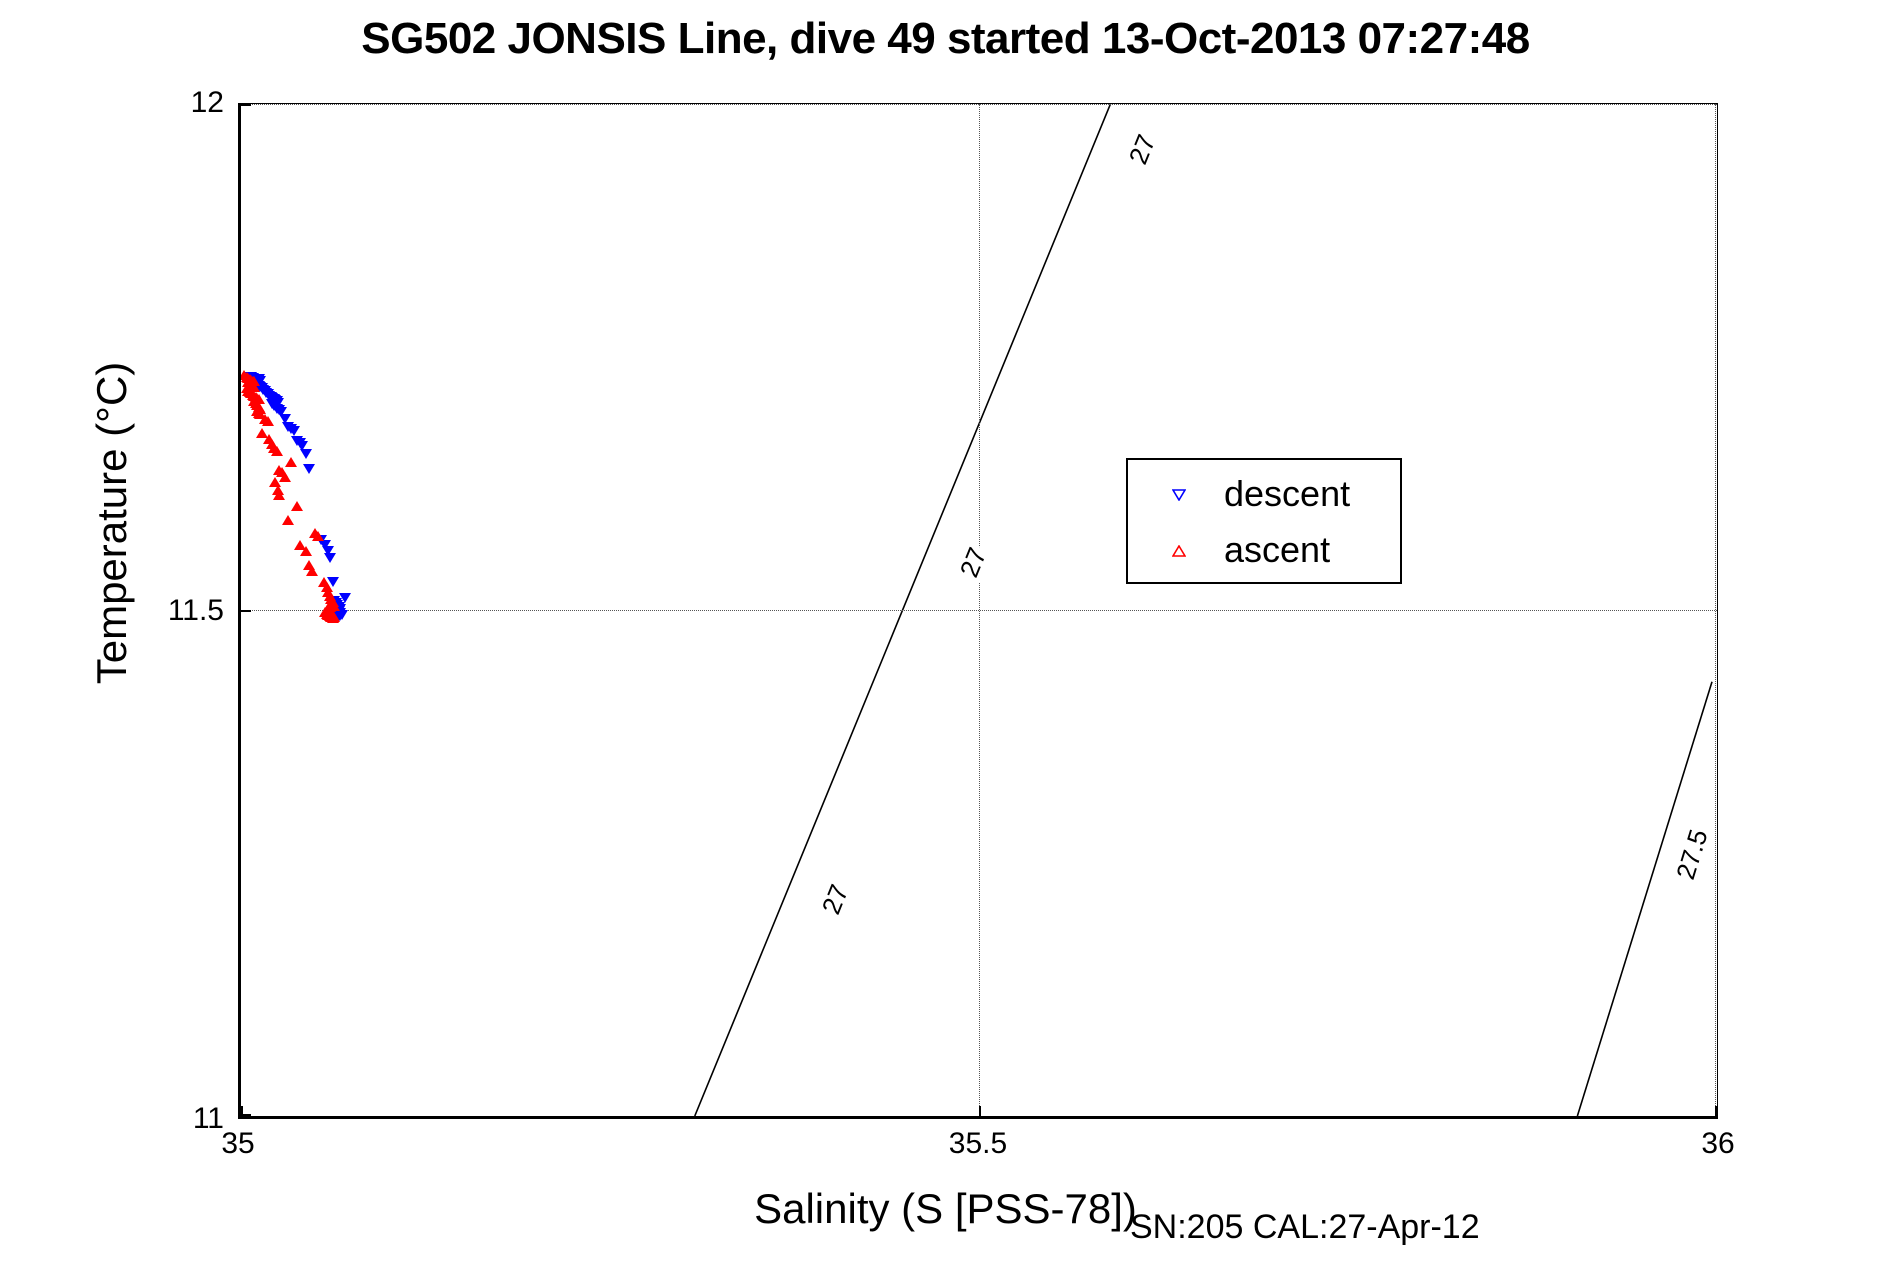  What do you see at coordinates (978, 1143) in the screenshot?
I see `xtick-label-35.5: 35.5` at bounding box center [978, 1143].